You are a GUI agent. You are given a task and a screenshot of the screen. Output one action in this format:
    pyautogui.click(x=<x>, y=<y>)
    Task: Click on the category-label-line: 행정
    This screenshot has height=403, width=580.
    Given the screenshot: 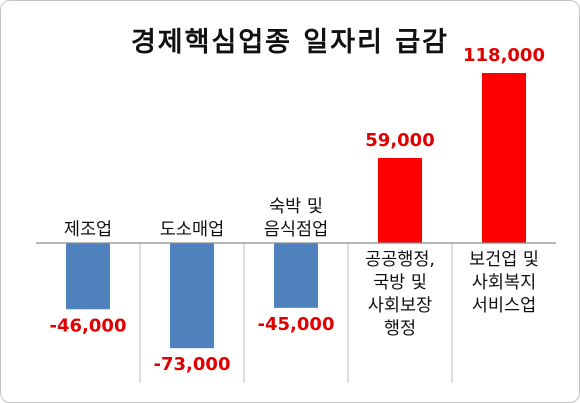 What is the action you would take?
    pyautogui.click(x=400, y=329)
    